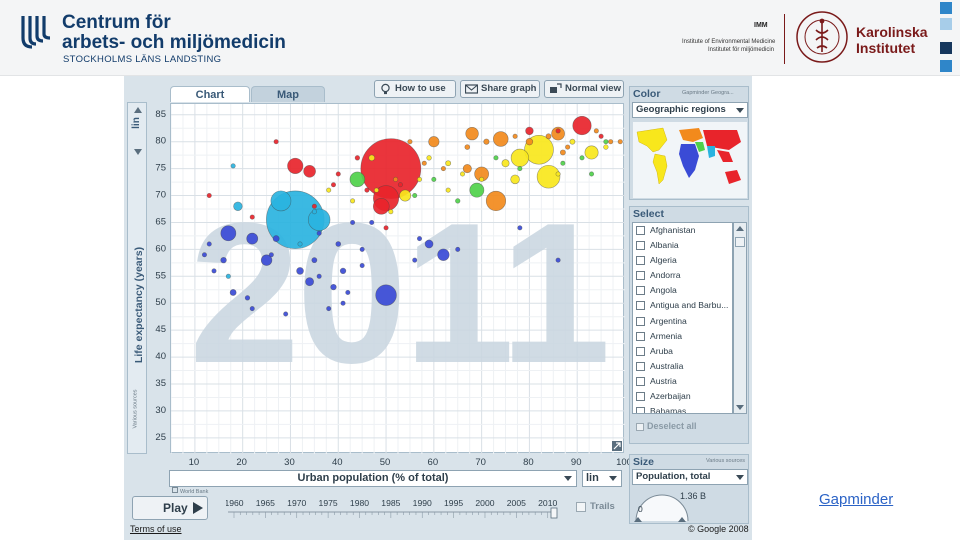 The width and height of the screenshot is (960, 540). I want to click on tab-map: Map, so click(288, 94).